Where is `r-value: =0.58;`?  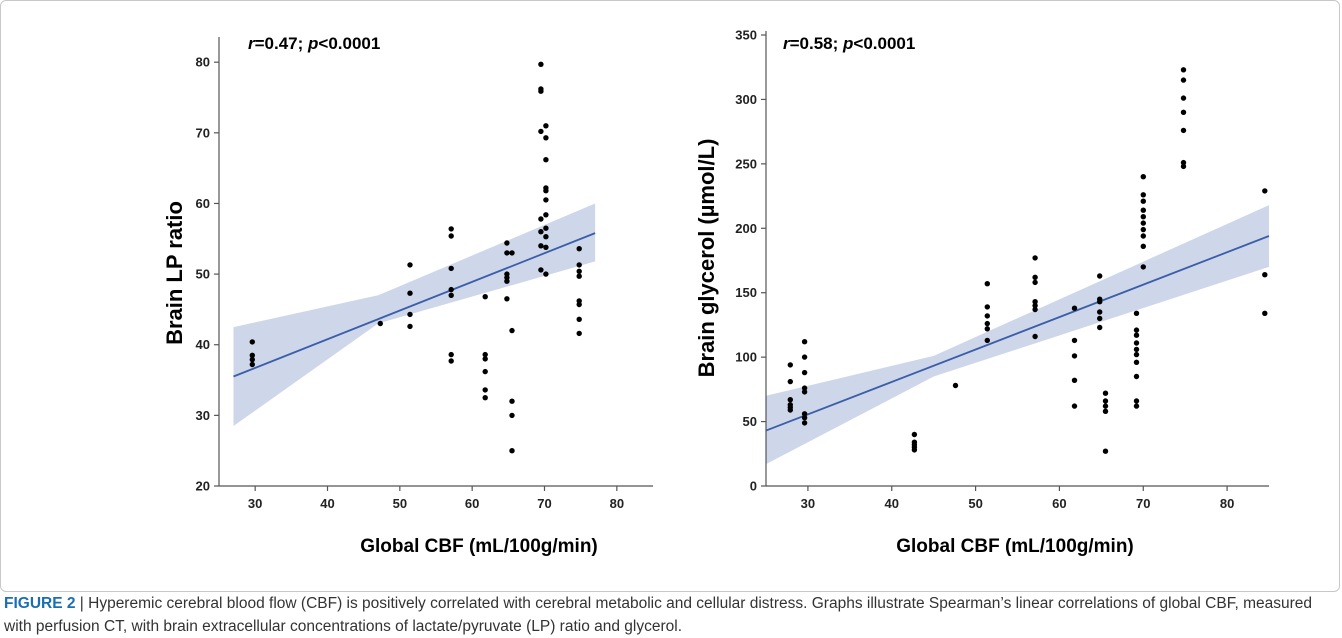 r-value: =0.58; is located at coordinates (816, 43).